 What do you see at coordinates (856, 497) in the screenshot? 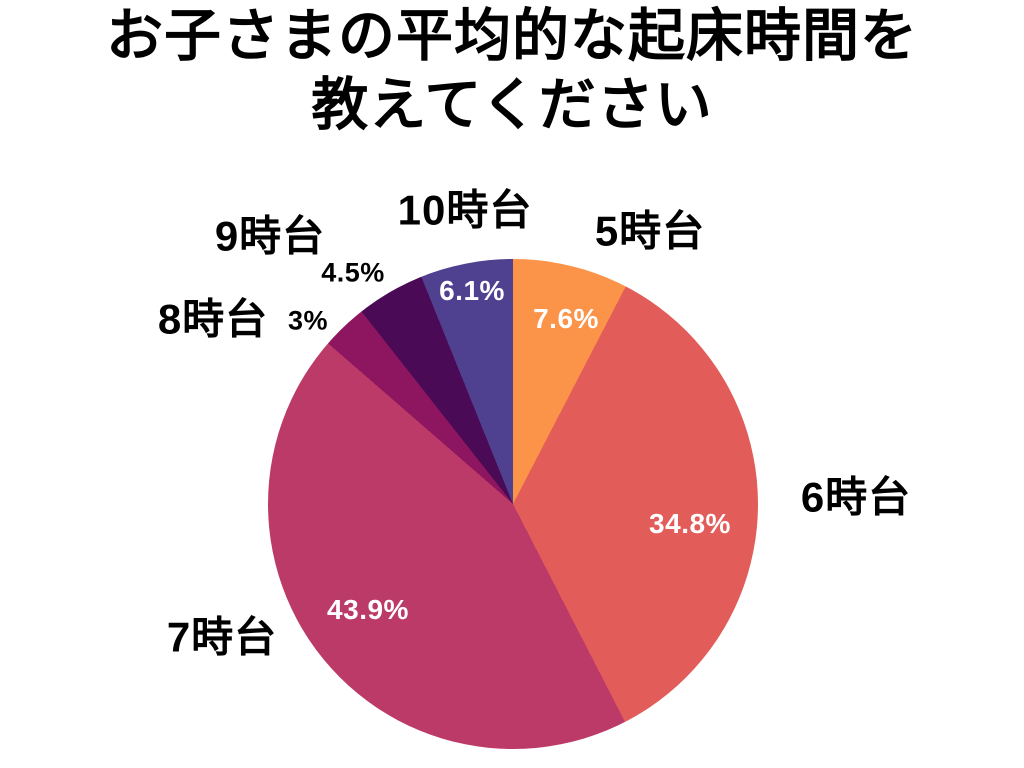
I see `slice-label-6ji: 6時台` at bounding box center [856, 497].